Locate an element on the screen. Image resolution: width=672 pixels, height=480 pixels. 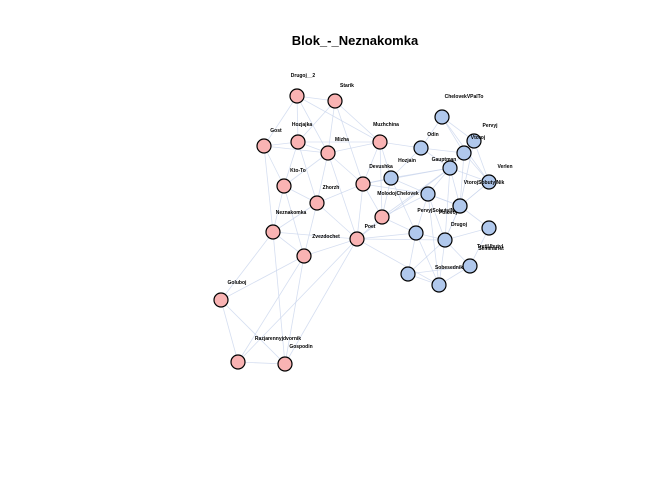
node-label-poet: Poet is located at coordinates (370, 227).